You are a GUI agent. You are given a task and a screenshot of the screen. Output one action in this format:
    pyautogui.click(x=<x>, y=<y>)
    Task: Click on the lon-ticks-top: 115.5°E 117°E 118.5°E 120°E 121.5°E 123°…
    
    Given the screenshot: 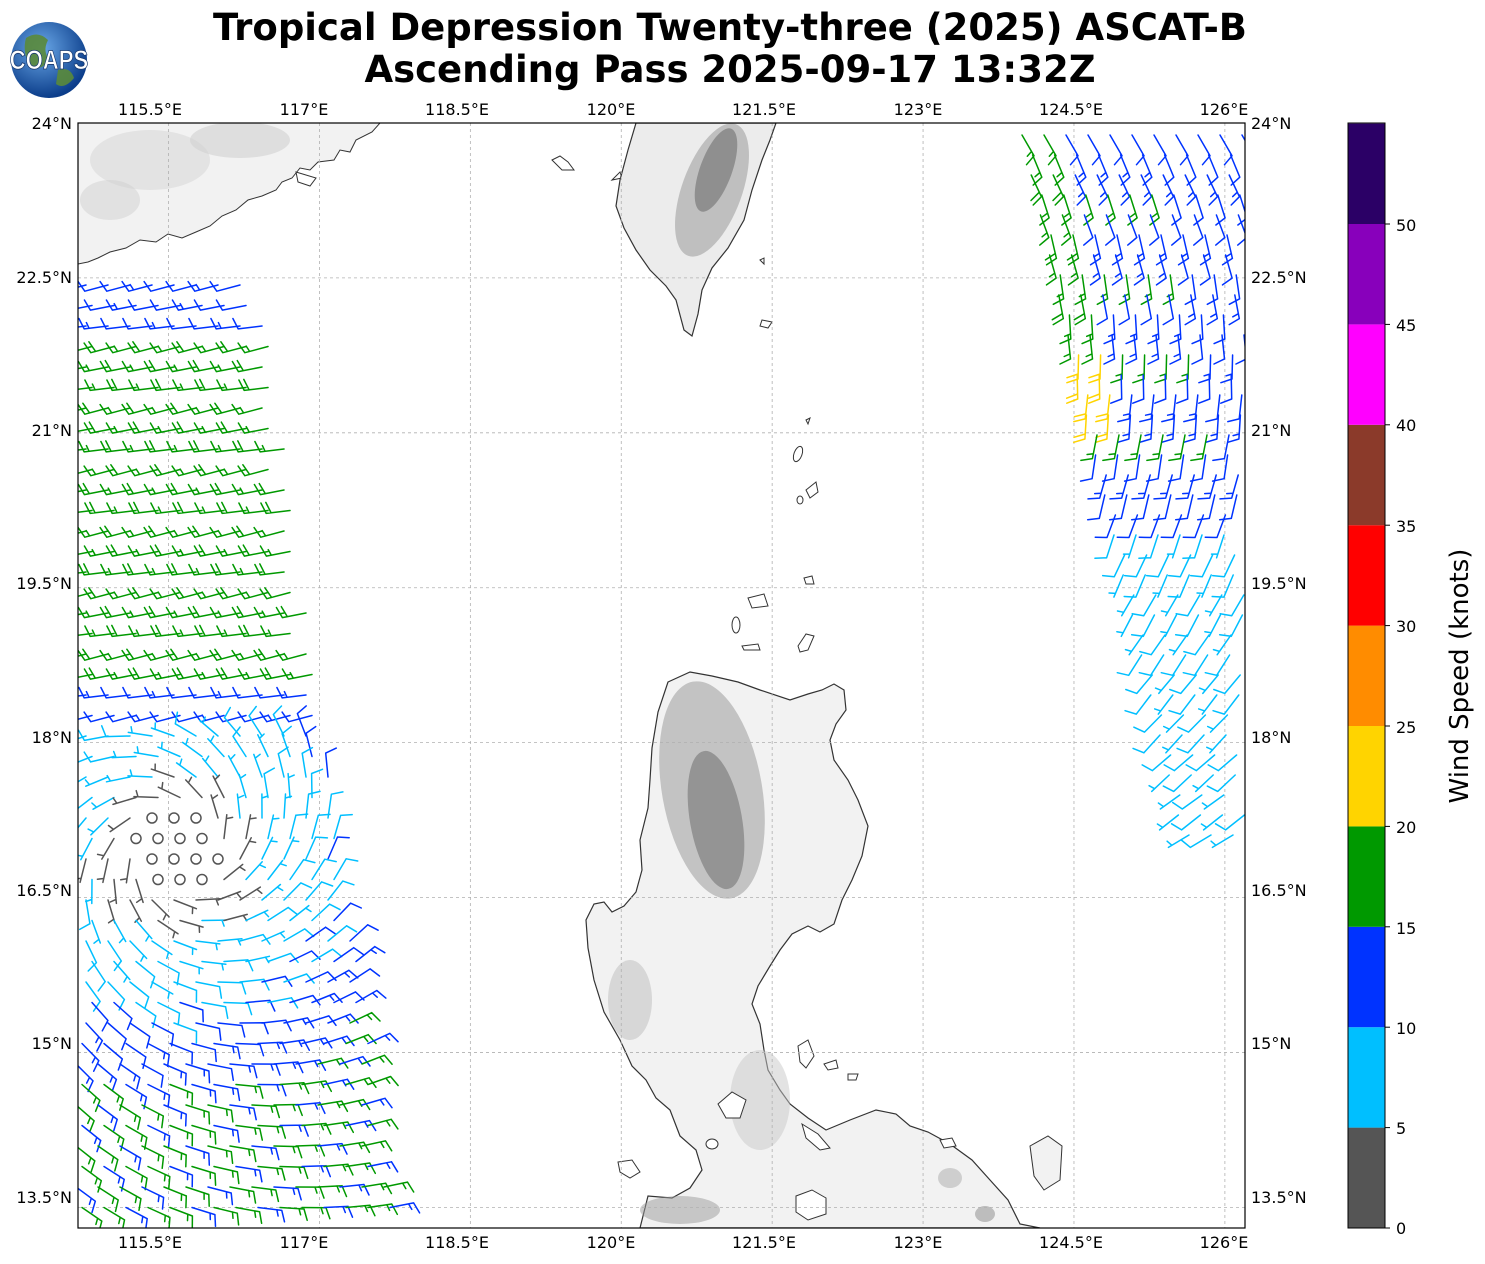 What is the action you would take?
    pyautogui.click(x=683, y=109)
    